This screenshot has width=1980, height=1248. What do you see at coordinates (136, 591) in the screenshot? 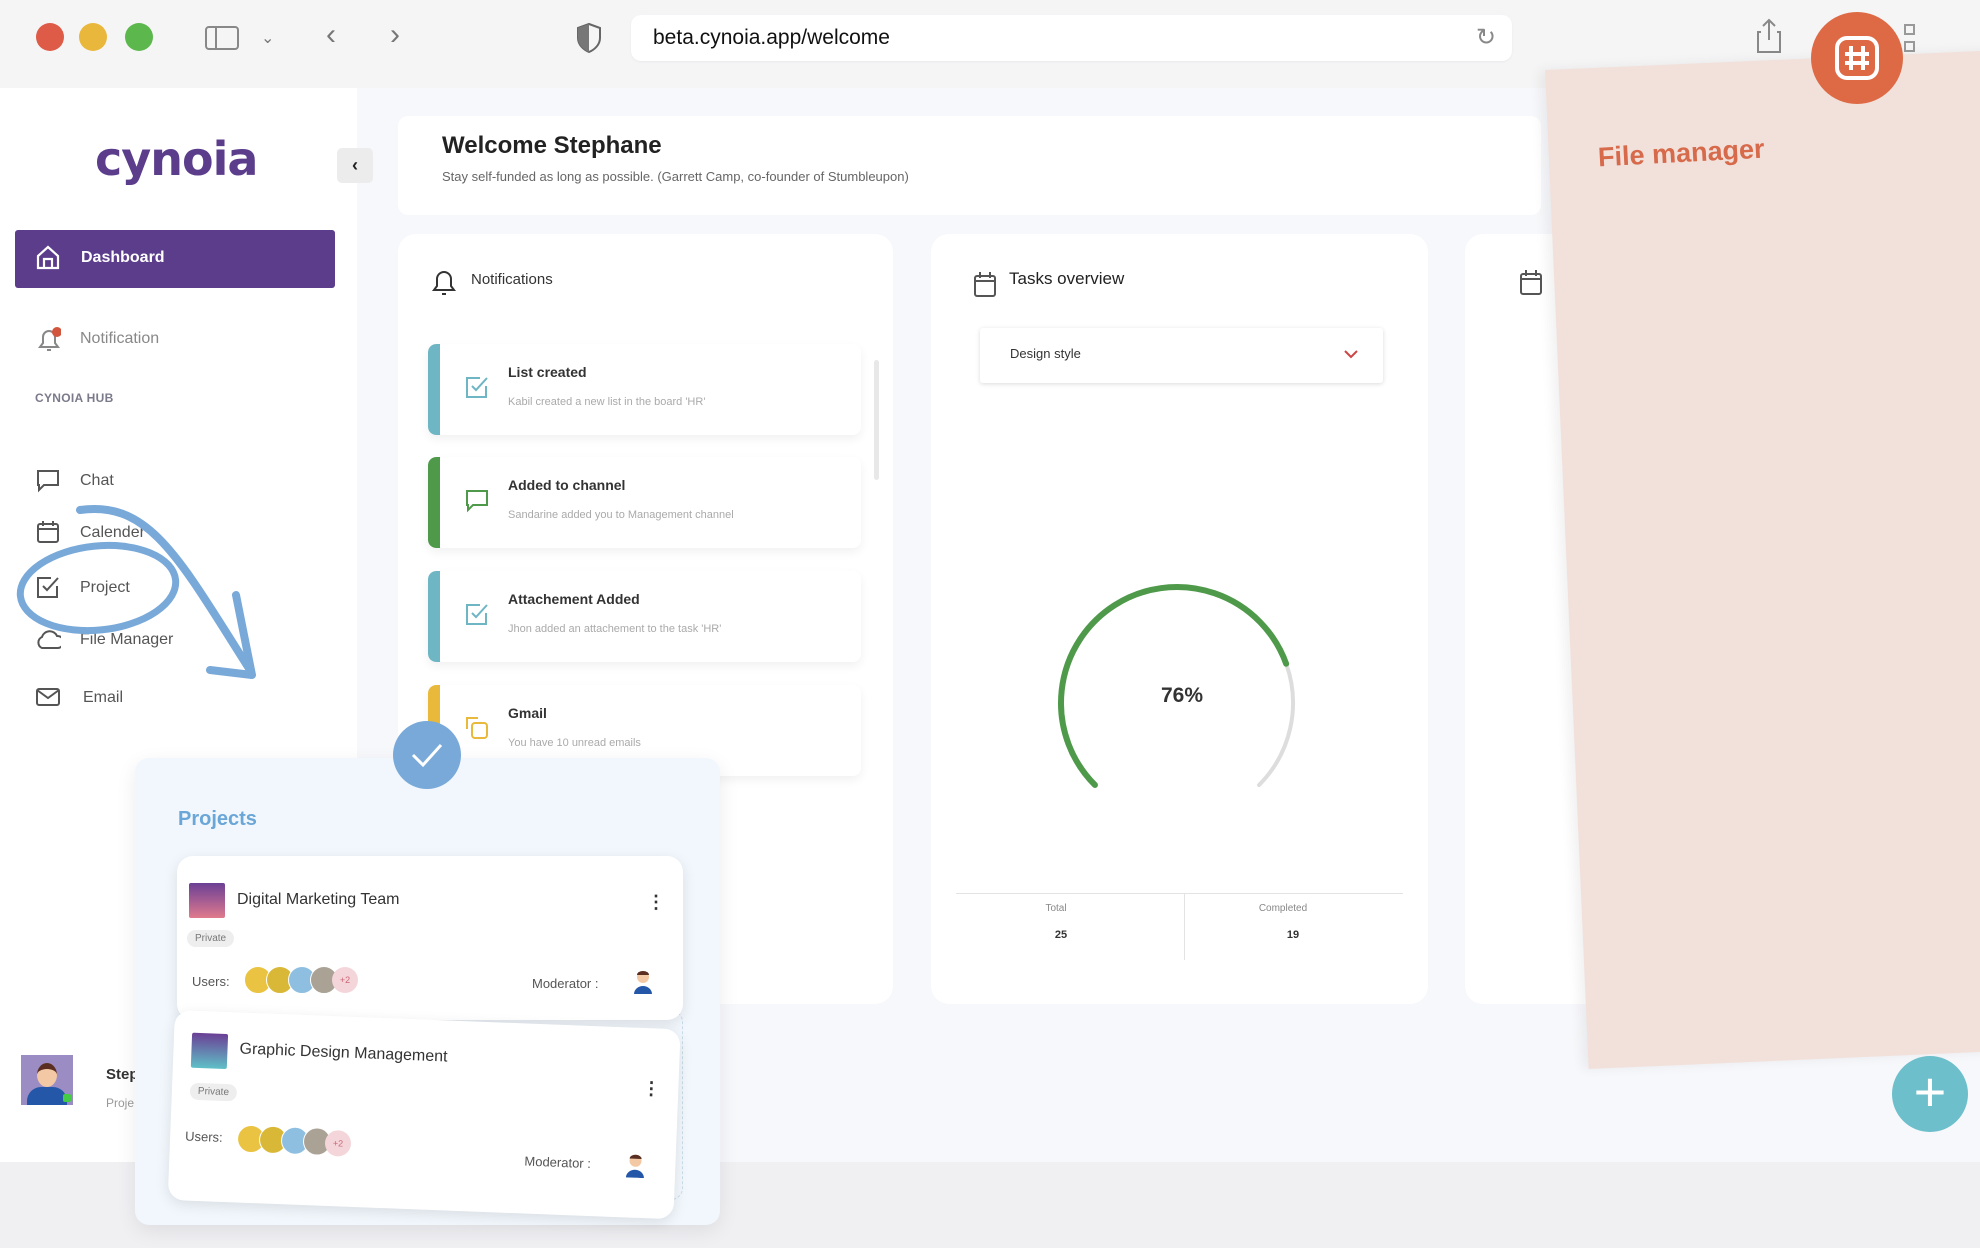
I see `annotation-arrow` at bounding box center [136, 591].